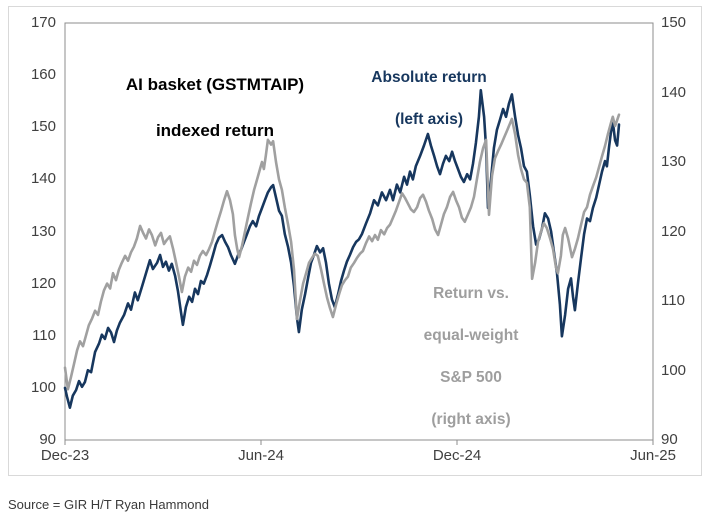 The width and height of the screenshot is (712, 519). Describe the element at coordinates (43, 22) in the screenshot. I see `left-axis-tick-label: 170` at that location.